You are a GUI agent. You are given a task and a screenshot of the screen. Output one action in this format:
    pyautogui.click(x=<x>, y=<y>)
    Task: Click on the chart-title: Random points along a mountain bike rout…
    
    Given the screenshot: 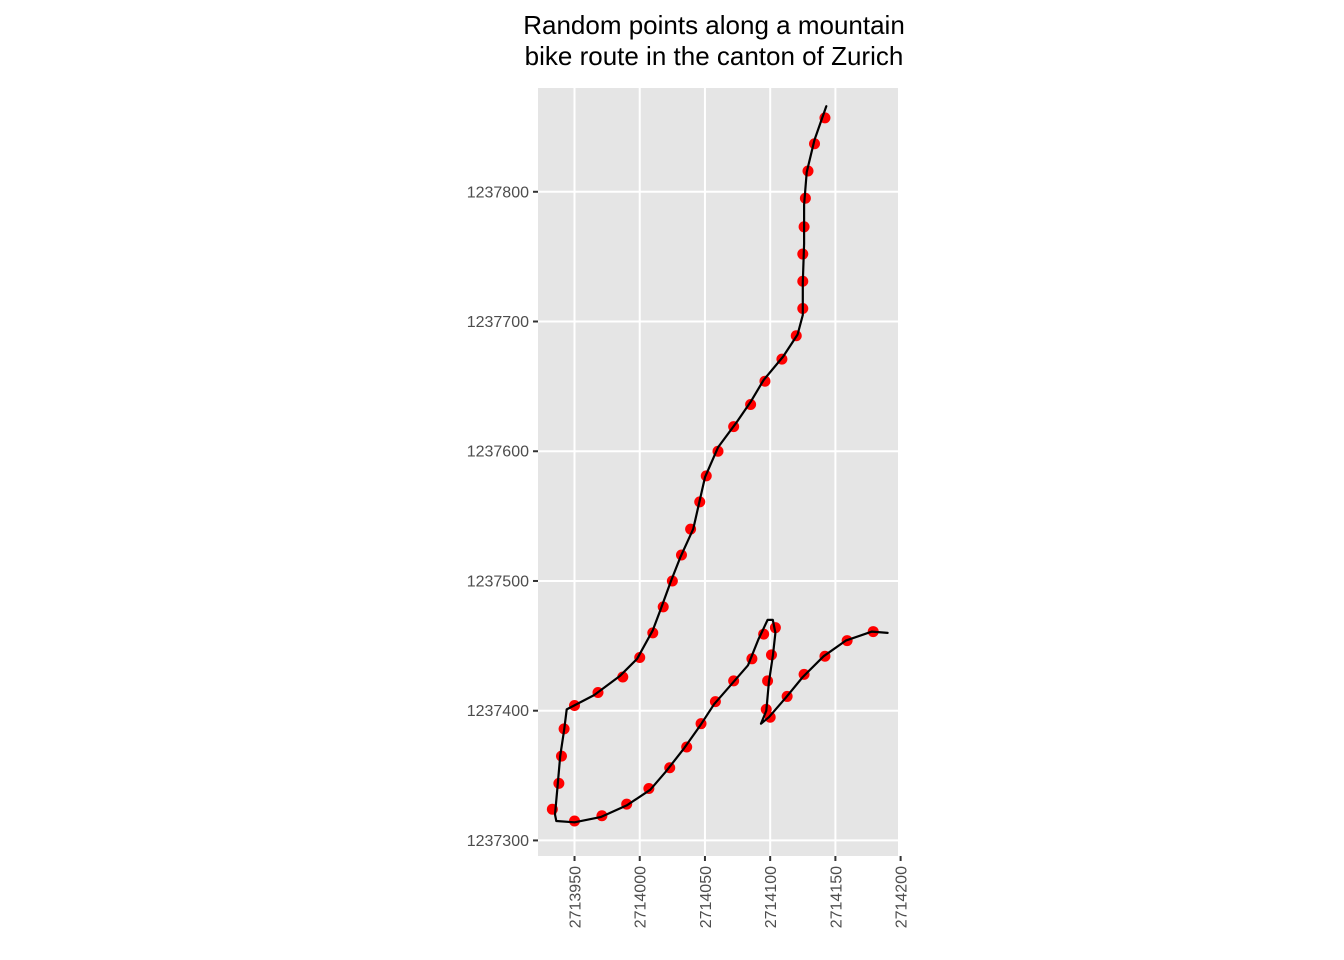 What is the action you would take?
    pyautogui.click(x=714, y=41)
    